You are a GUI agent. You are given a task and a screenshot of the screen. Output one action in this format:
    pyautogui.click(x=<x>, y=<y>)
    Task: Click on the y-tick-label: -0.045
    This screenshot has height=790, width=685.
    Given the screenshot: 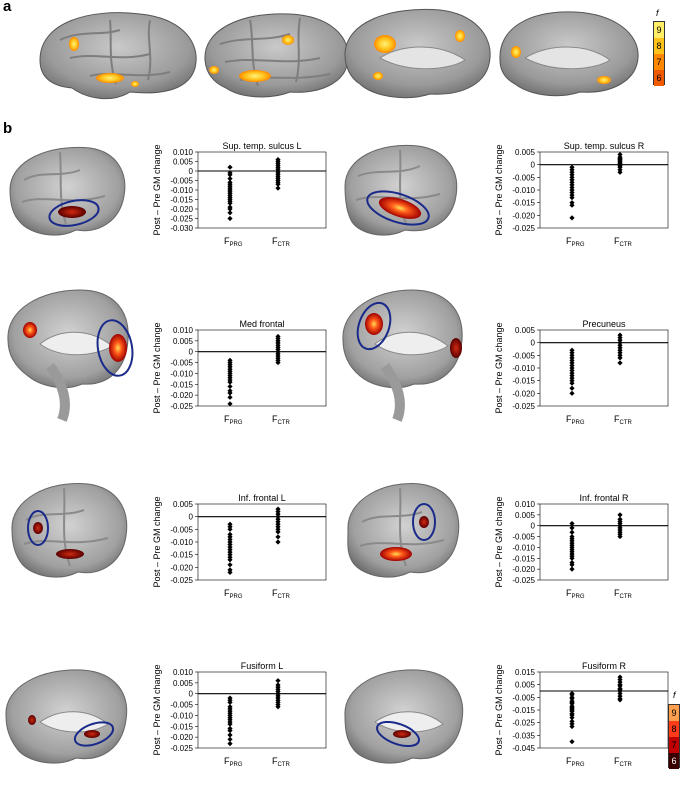 What is the action you would take?
    pyautogui.click(x=523, y=748)
    